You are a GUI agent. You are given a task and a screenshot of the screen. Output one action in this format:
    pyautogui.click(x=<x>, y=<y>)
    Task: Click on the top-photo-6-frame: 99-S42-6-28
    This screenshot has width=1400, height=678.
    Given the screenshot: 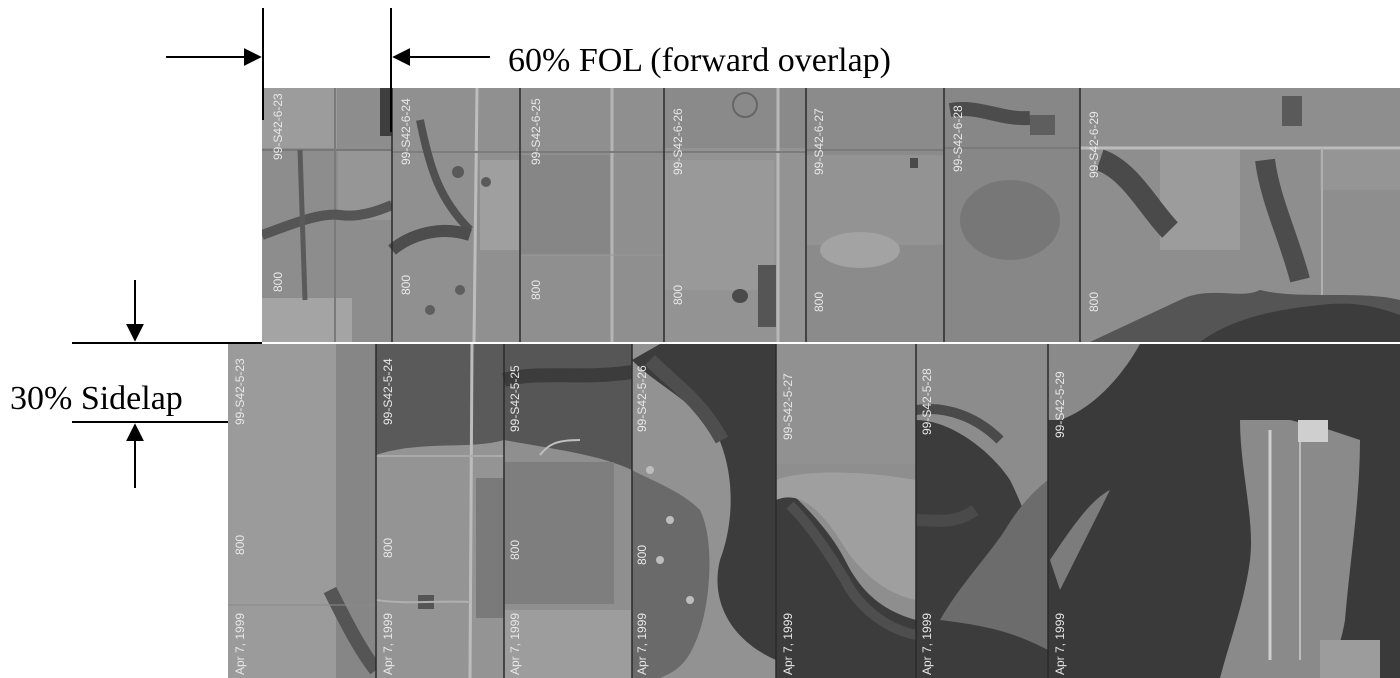 What is the action you would take?
    pyautogui.click(x=958, y=138)
    